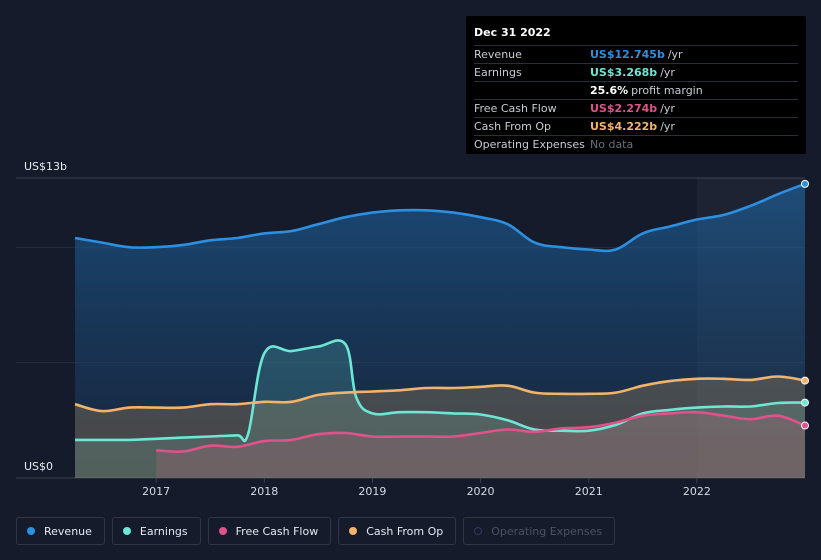  I want to click on legend-item-free-cash-flow: Free Cash Flow, so click(269, 531).